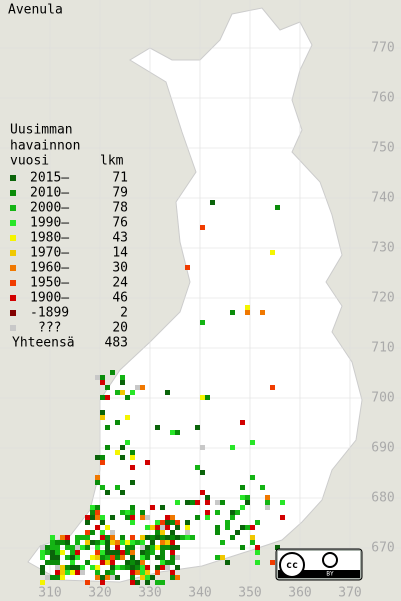 The image size is (401, 601). I want to click on y-grid-label: 680, so click(382, 498).